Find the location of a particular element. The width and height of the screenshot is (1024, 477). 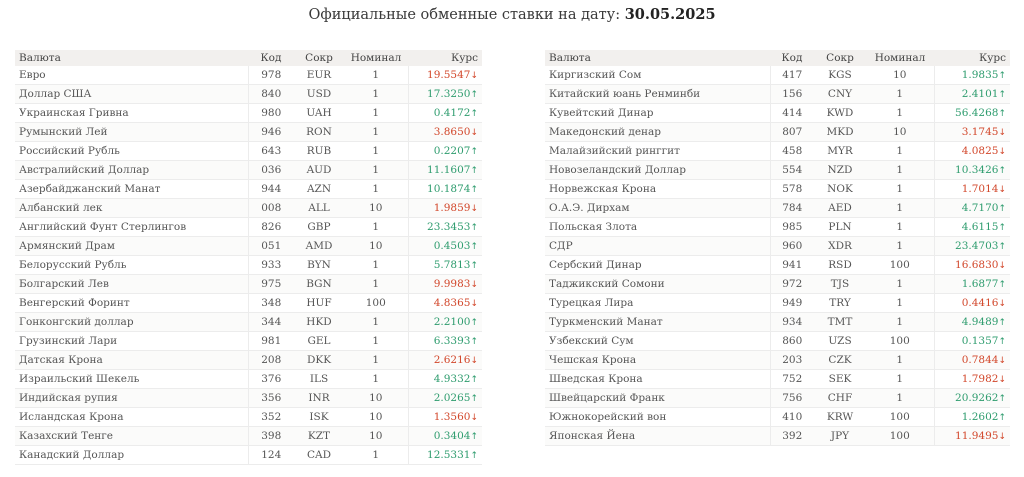

currency-rate-cell-text: 0.7844 is located at coordinates (980, 360).